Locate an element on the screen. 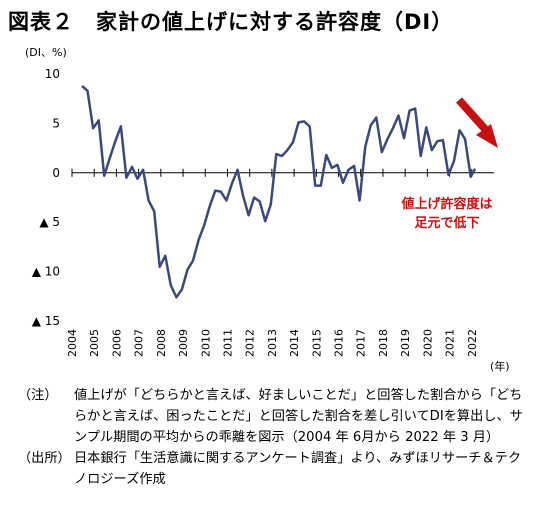  x-tick-label: 2017 is located at coordinates (361, 343).